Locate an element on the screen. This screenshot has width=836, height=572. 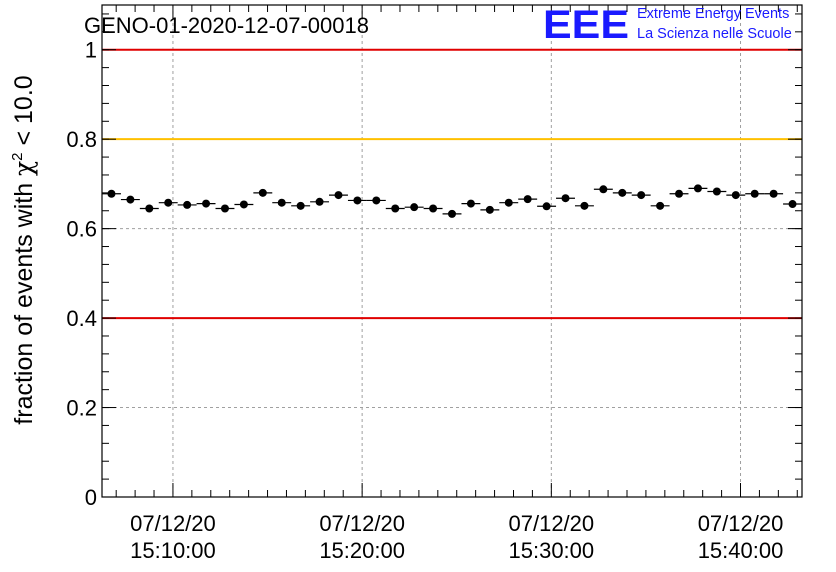
logo-letters: EEE is located at coordinates (586, 25).